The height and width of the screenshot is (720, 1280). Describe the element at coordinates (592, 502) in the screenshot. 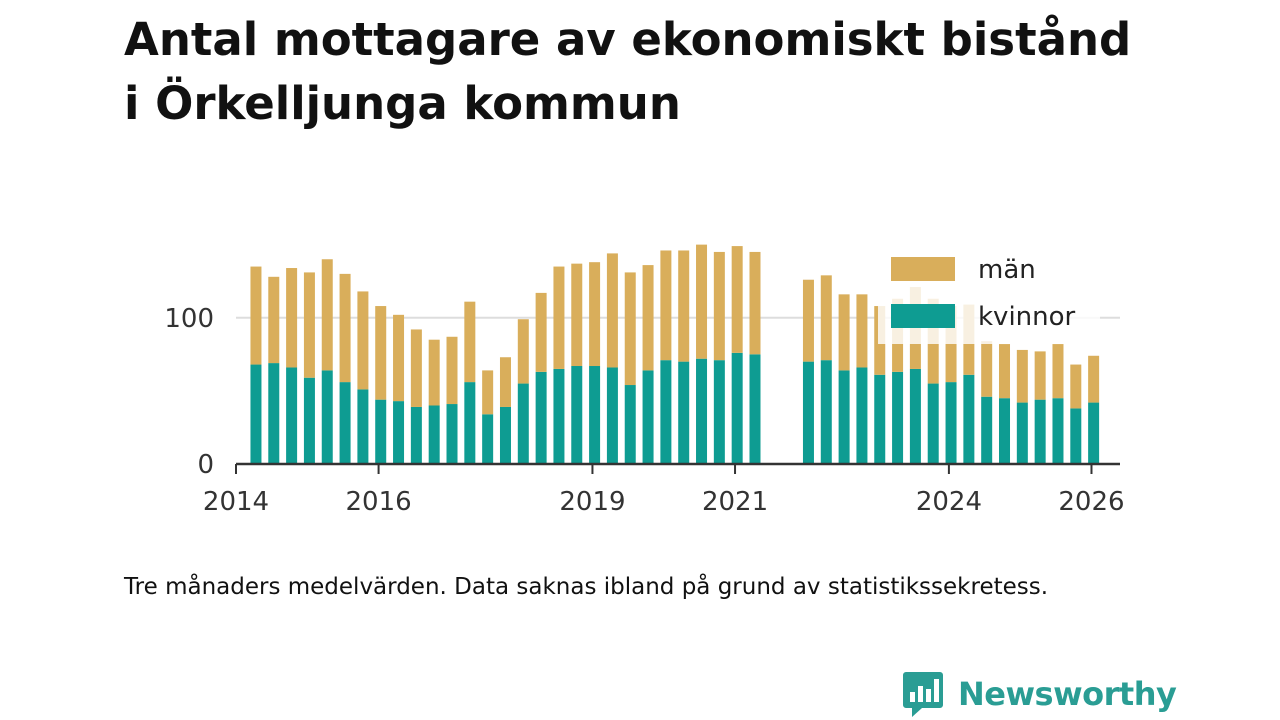

I see `x-tick-label: 2019` at that location.